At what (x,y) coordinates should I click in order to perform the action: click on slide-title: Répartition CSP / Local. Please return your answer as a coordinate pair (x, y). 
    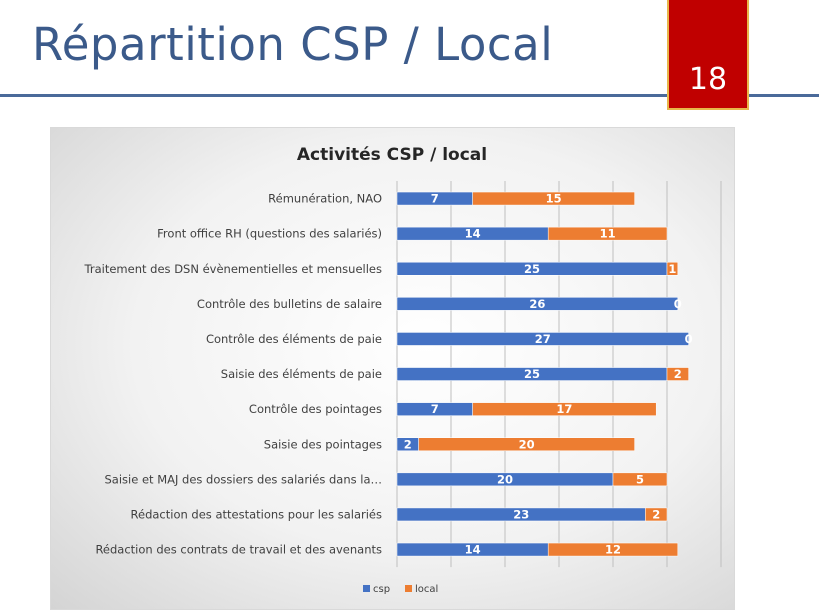
    Looking at the image, I should click on (293, 44).